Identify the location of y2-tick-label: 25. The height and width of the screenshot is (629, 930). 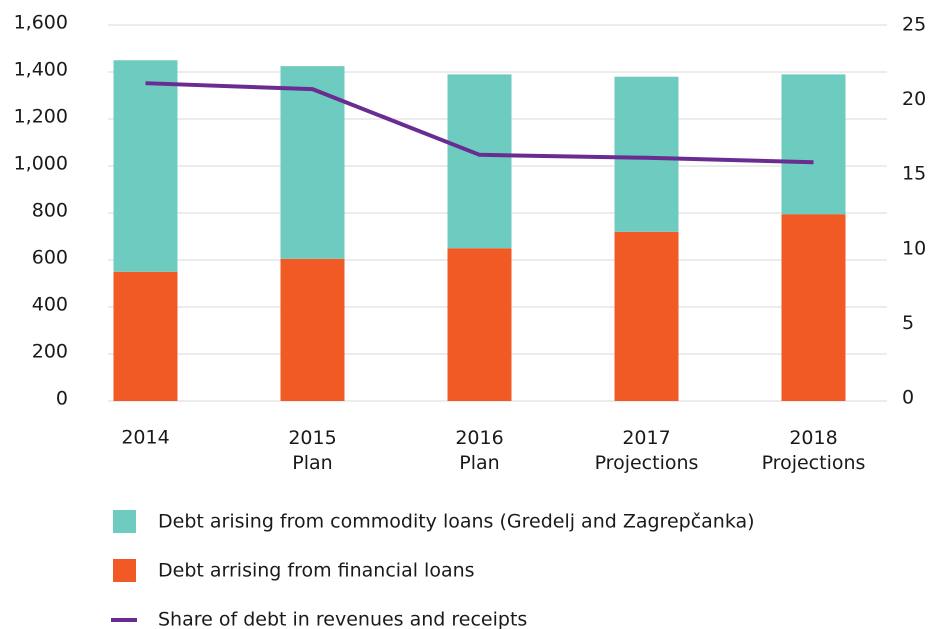
(914, 25).